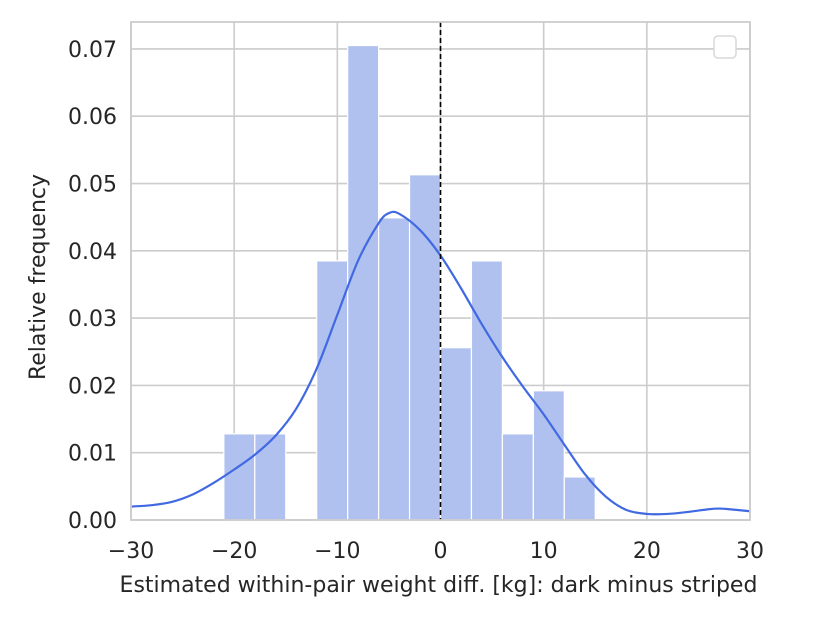  Describe the element at coordinates (750, 551) in the screenshot. I see `x-tick-label-6: 30` at that location.